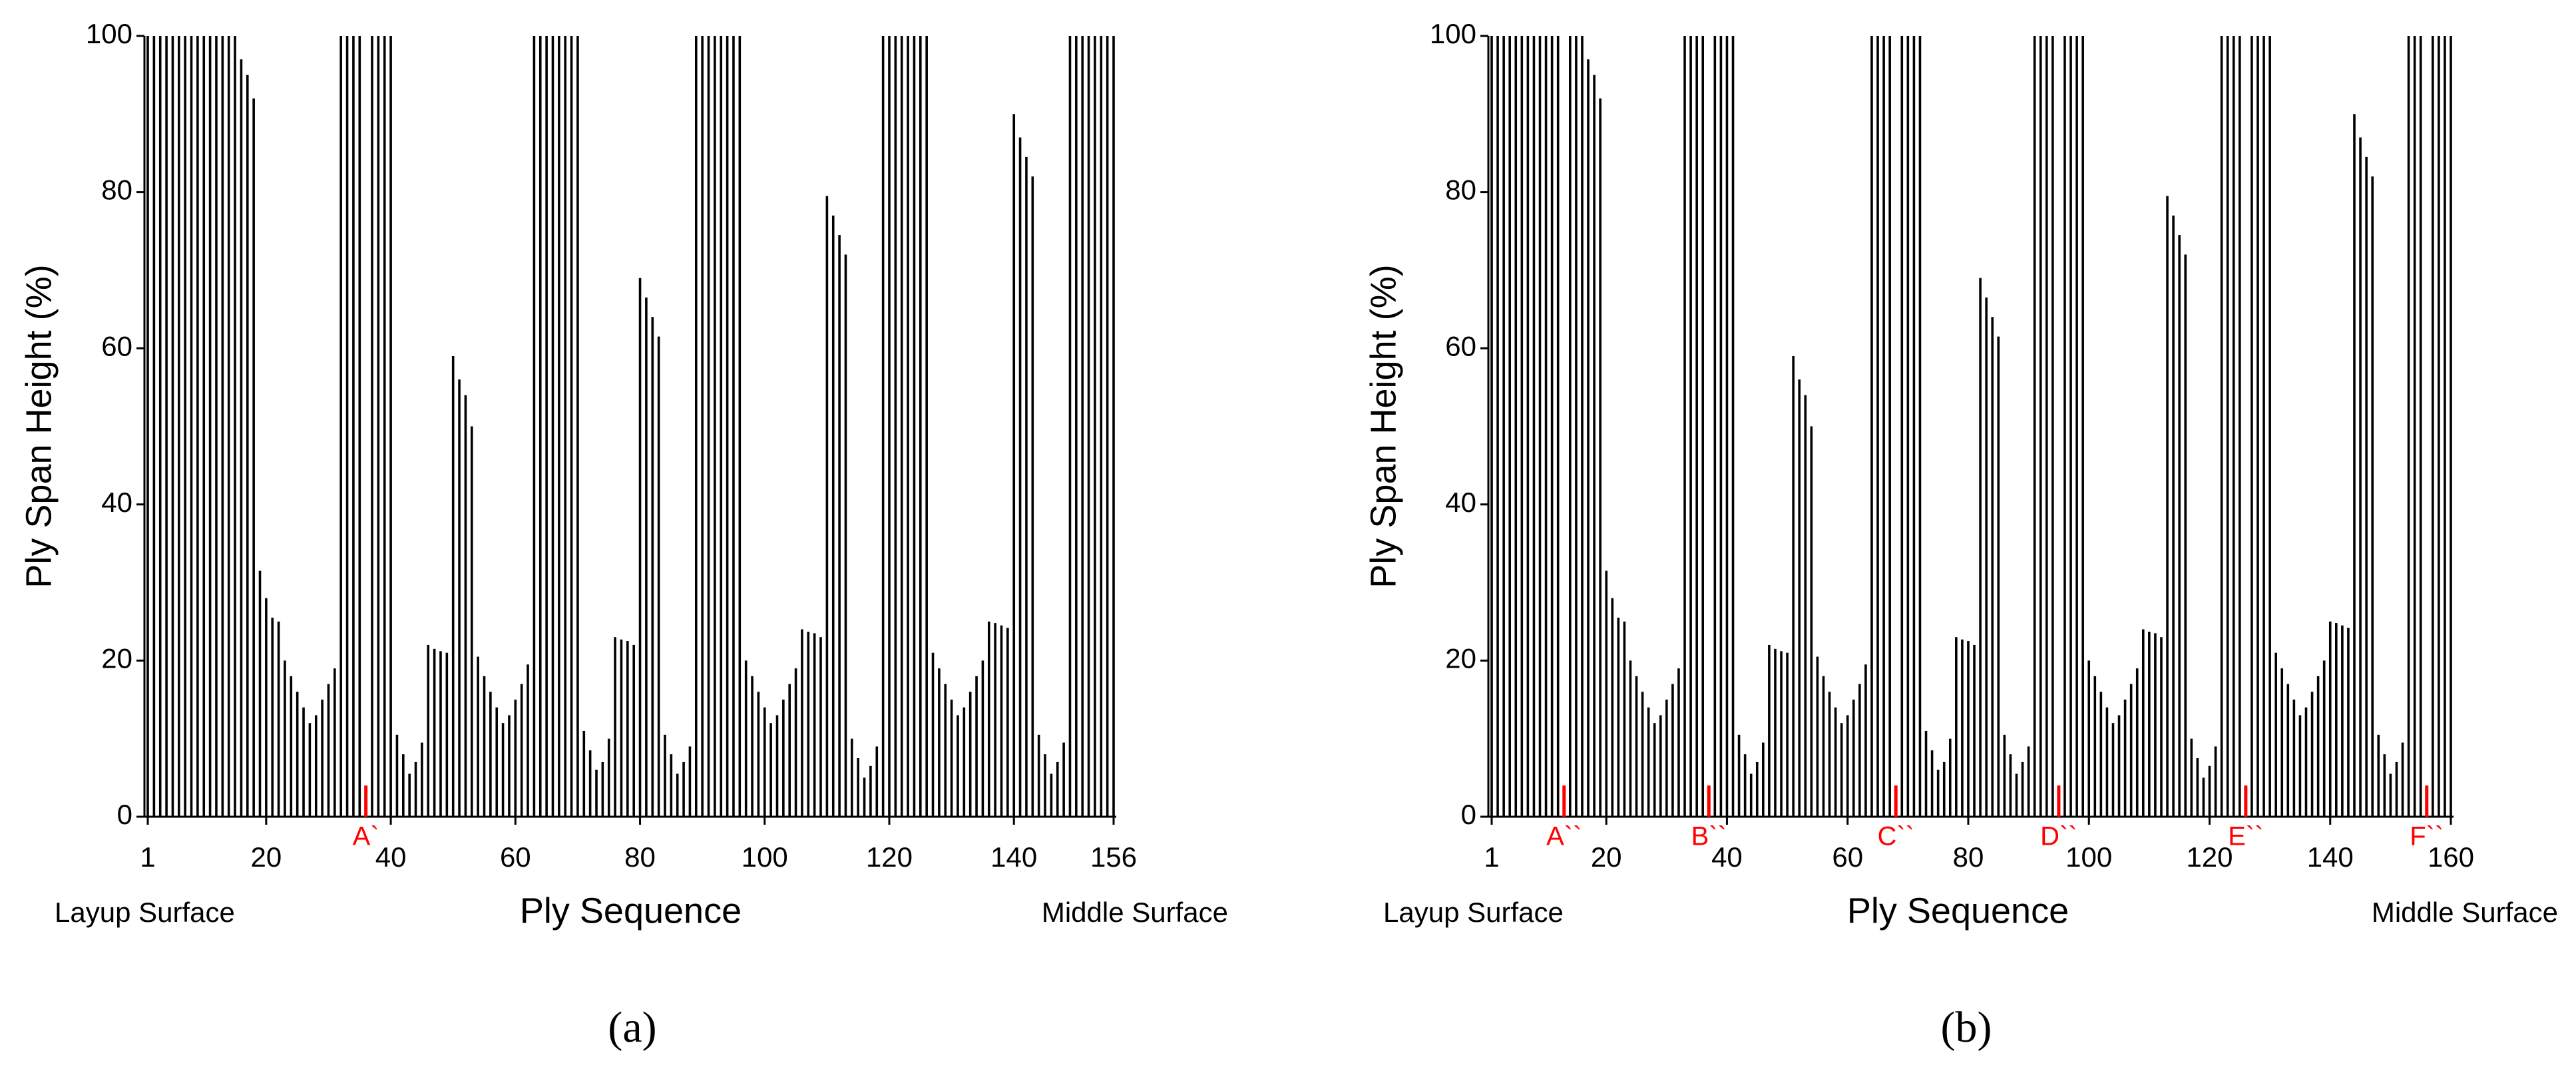 The image size is (2576, 1075). What do you see at coordinates (147, 857) in the screenshot?
I see `x-tick-label: 1` at bounding box center [147, 857].